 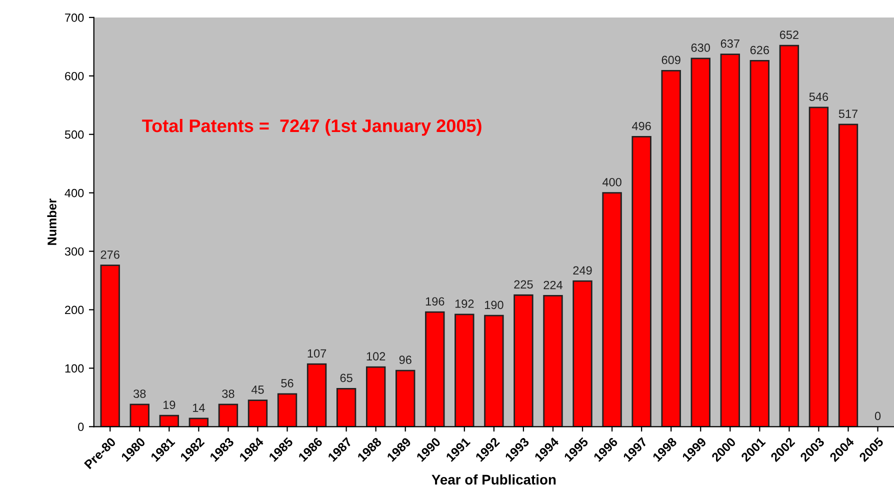 I want to click on data-label: 65, so click(x=346, y=378).